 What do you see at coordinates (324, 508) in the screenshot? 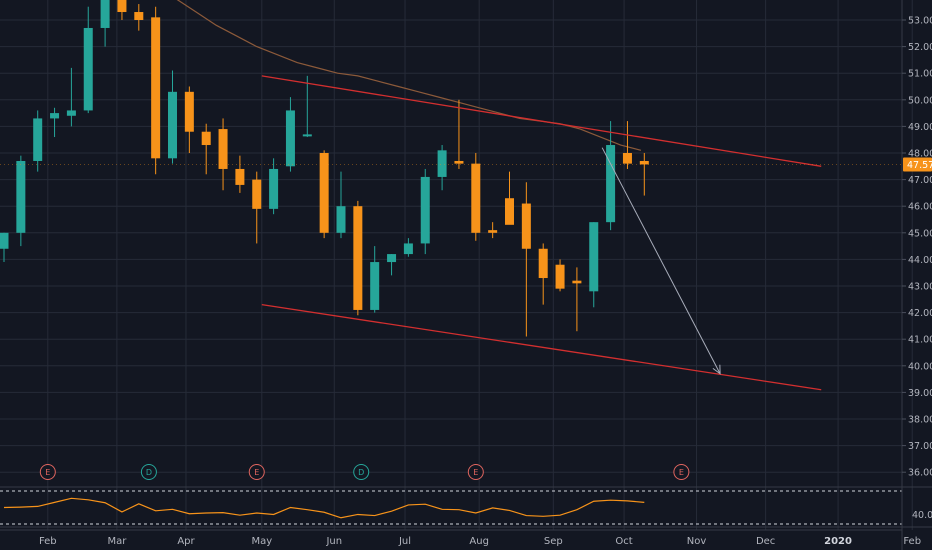
I see `indicator-line` at bounding box center [324, 508].